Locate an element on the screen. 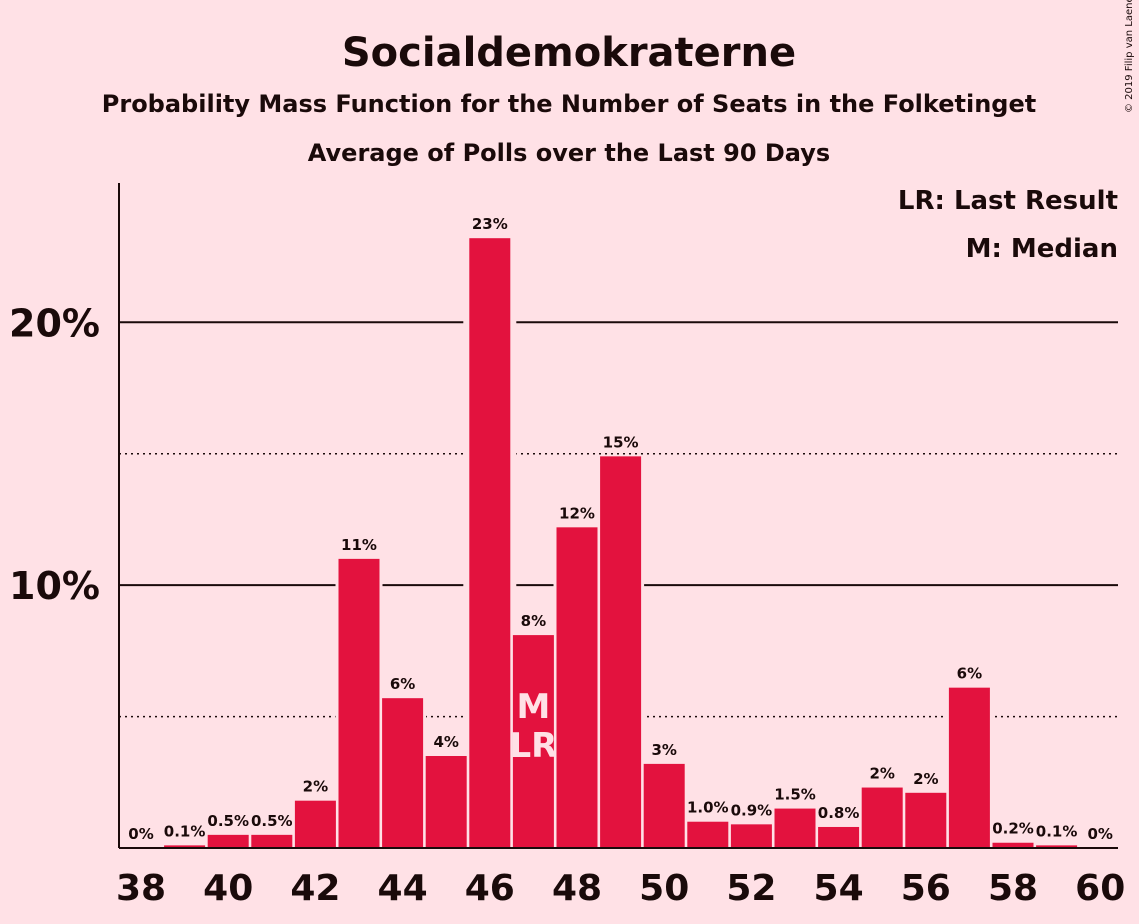 This screenshot has width=1139, height=924. legend-median: M: Median is located at coordinates (1042, 249).